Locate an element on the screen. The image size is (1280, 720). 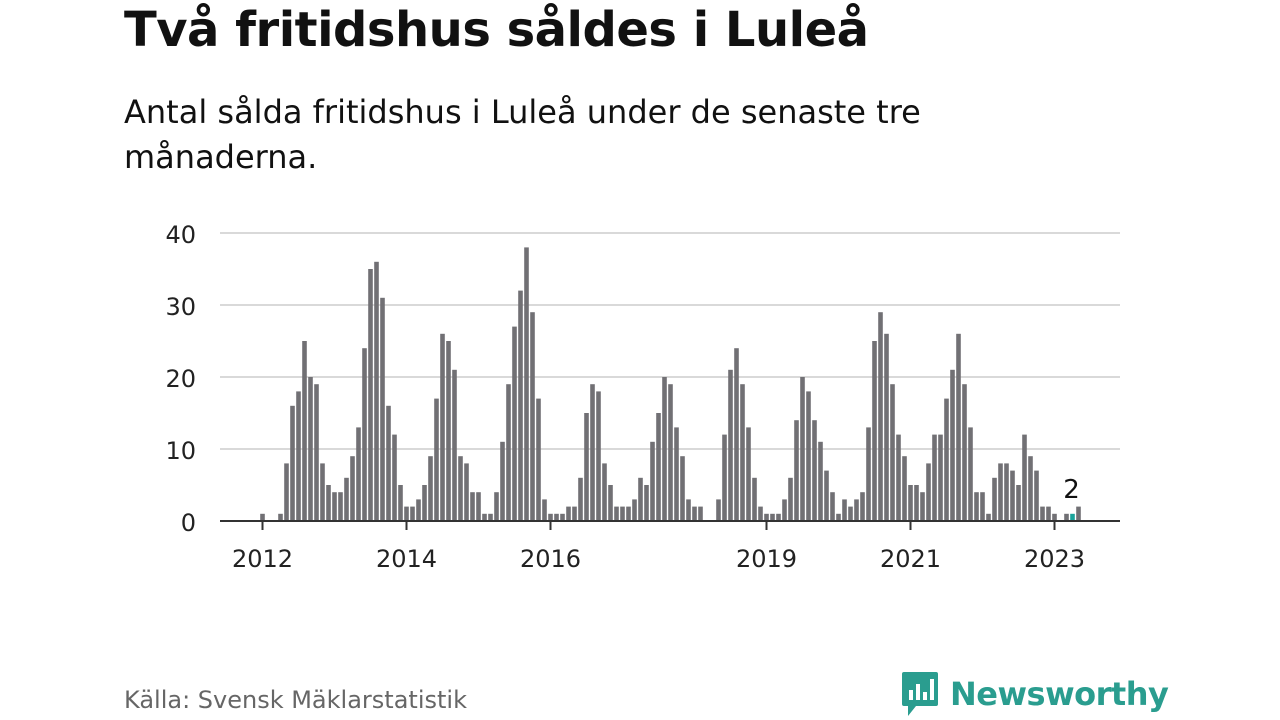
source-note: Källa: Svensk Mäklarstatistik is located at coordinates (295, 700).